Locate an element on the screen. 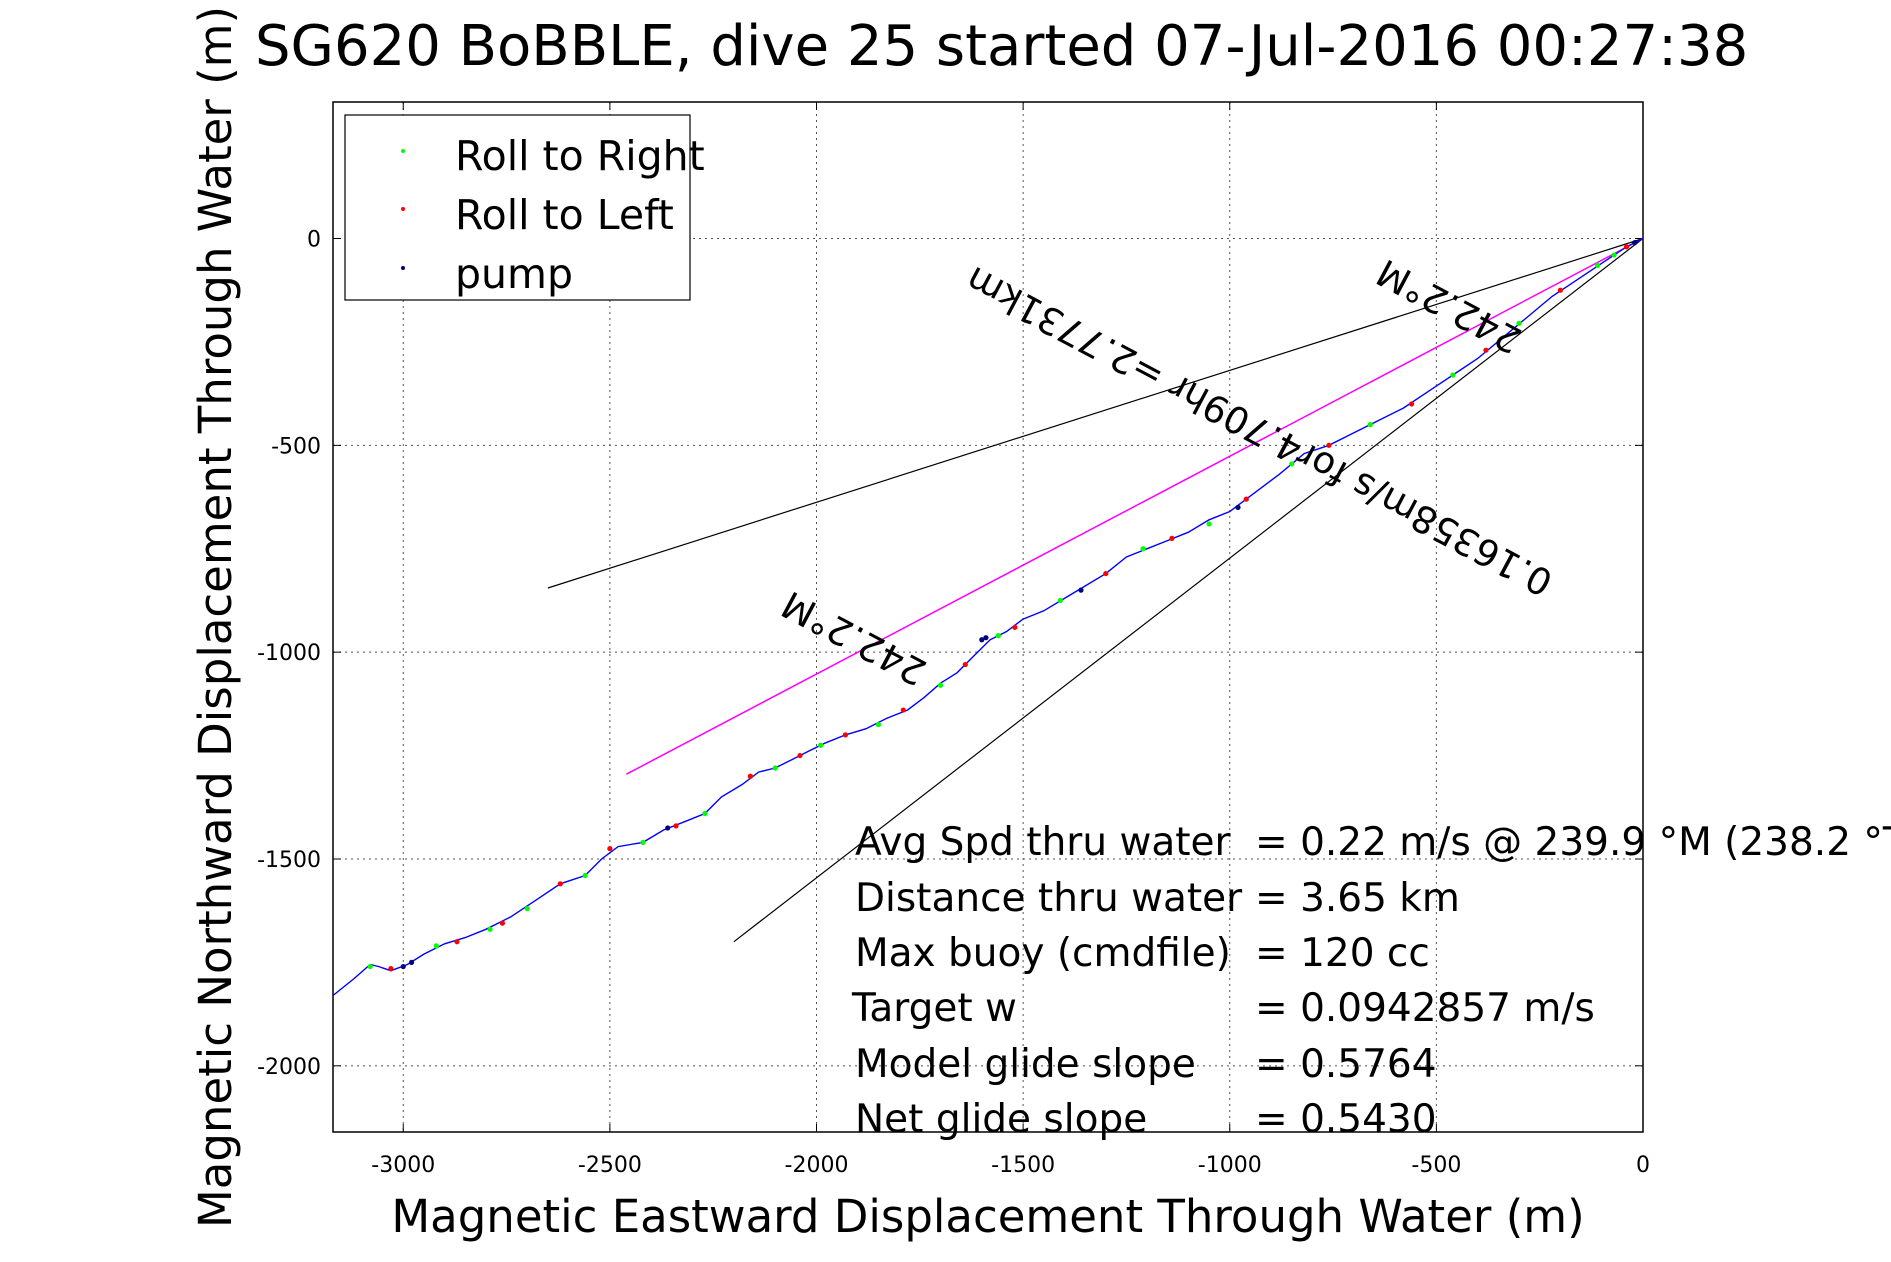  legend-marker-roll-right is located at coordinates (403, 151).